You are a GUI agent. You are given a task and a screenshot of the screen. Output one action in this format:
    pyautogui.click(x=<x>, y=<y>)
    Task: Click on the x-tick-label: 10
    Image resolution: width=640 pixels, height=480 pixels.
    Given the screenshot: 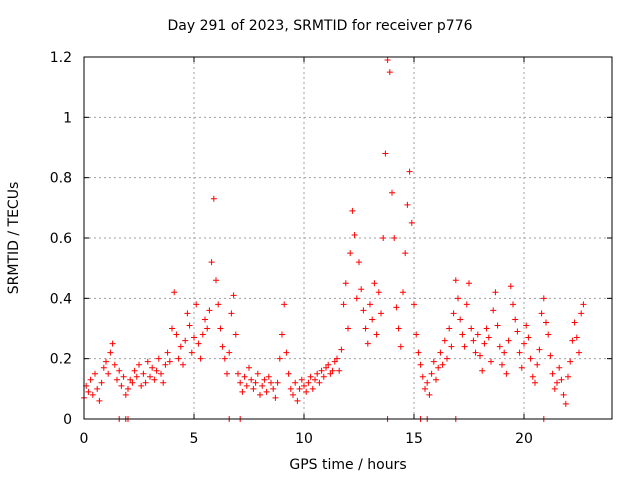 What is the action you would take?
    pyautogui.click(x=304, y=439)
    